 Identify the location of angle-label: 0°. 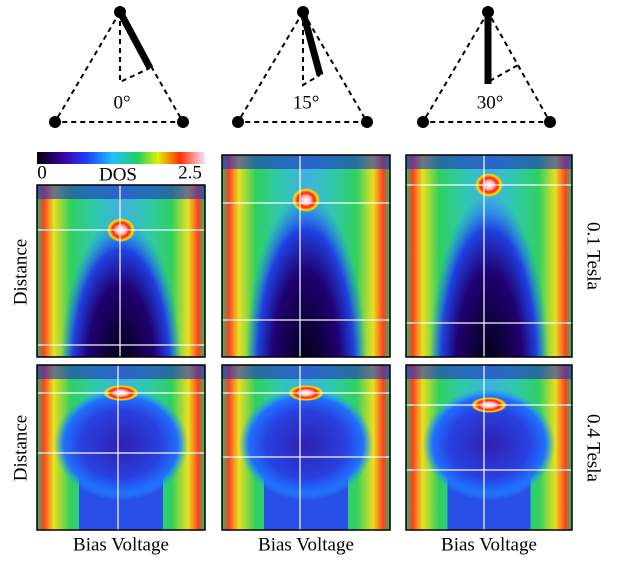
(121, 102).